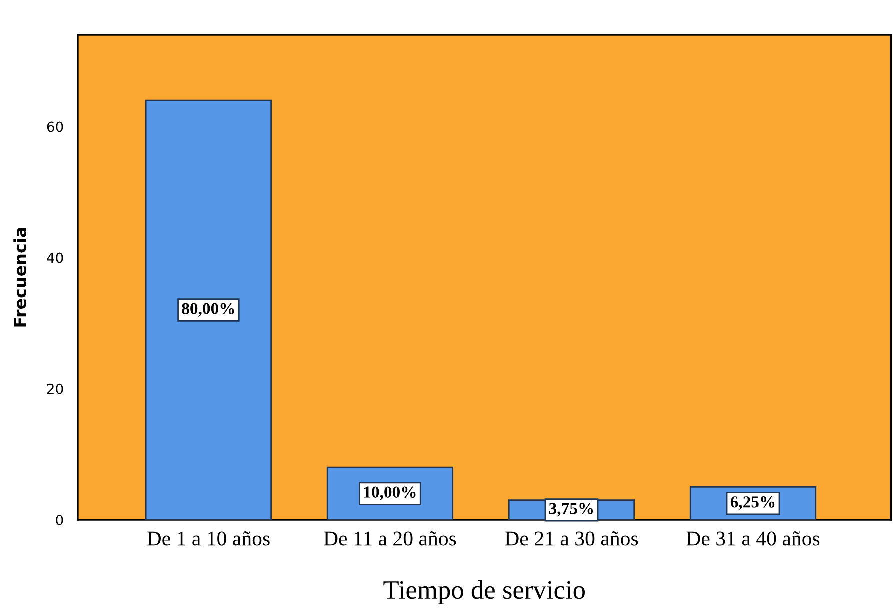  Describe the element at coordinates (390, 539) in the screenshot. I see `x-tick-label: De 11 a 20 años` at that location.